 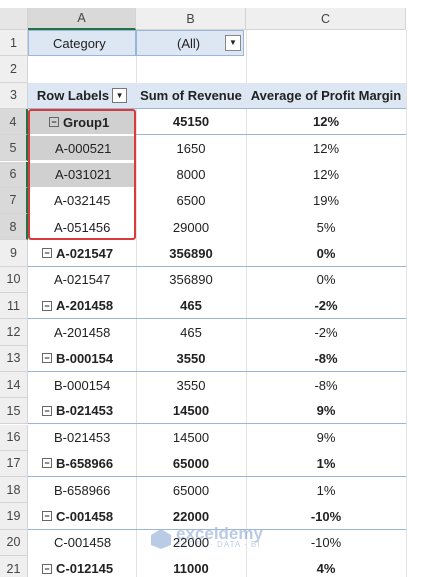 What do you see at coordinates (326, 280) in the screenshot?
I see `value-cell: 0%` at bounding box center [326, 280].